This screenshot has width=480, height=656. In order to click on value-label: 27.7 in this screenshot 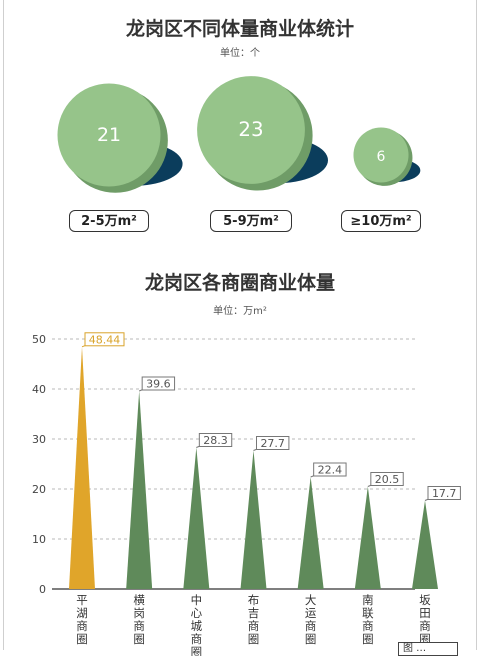, I will do `click(272, 443)`.